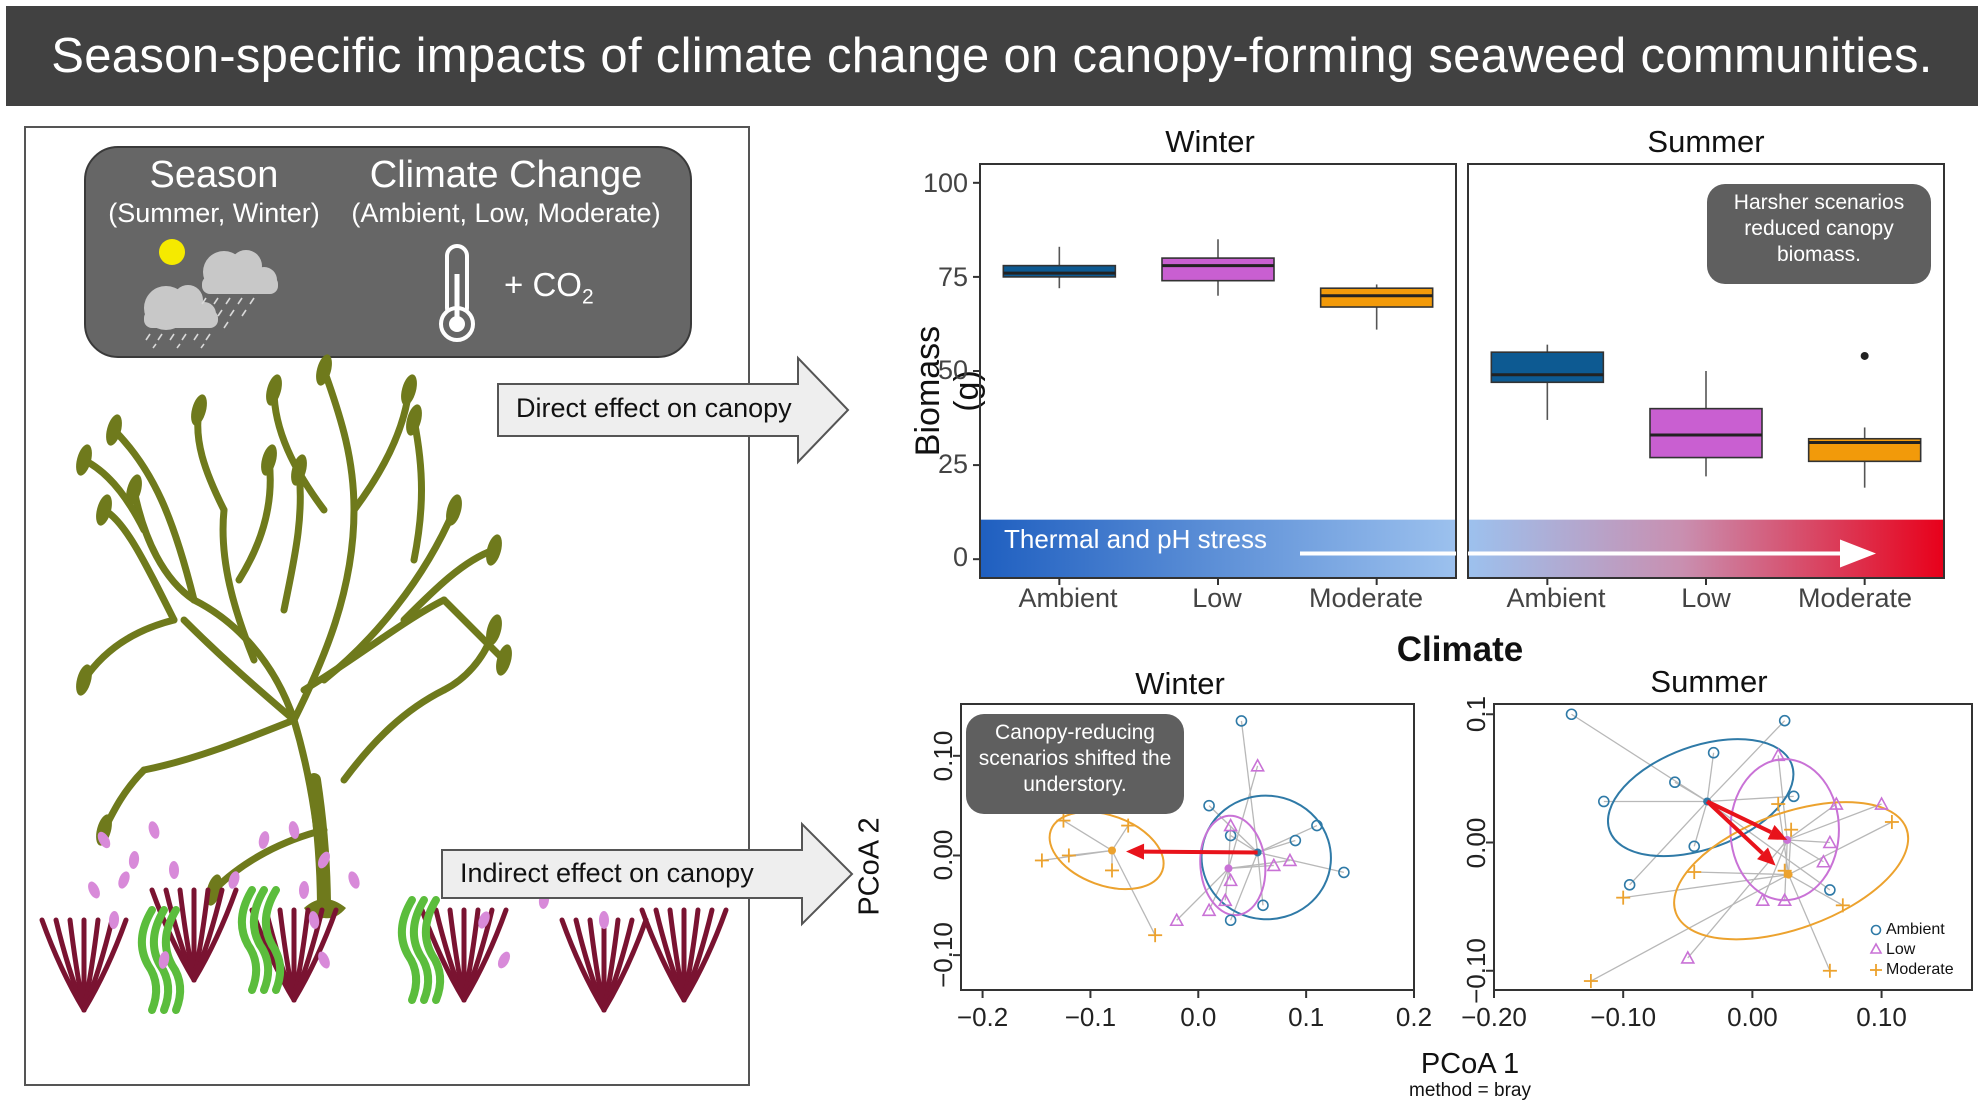 This screenshot has height=1111, width=1984. I want to click on biomass-x-axis-title: Climate, so click(1460, 649).